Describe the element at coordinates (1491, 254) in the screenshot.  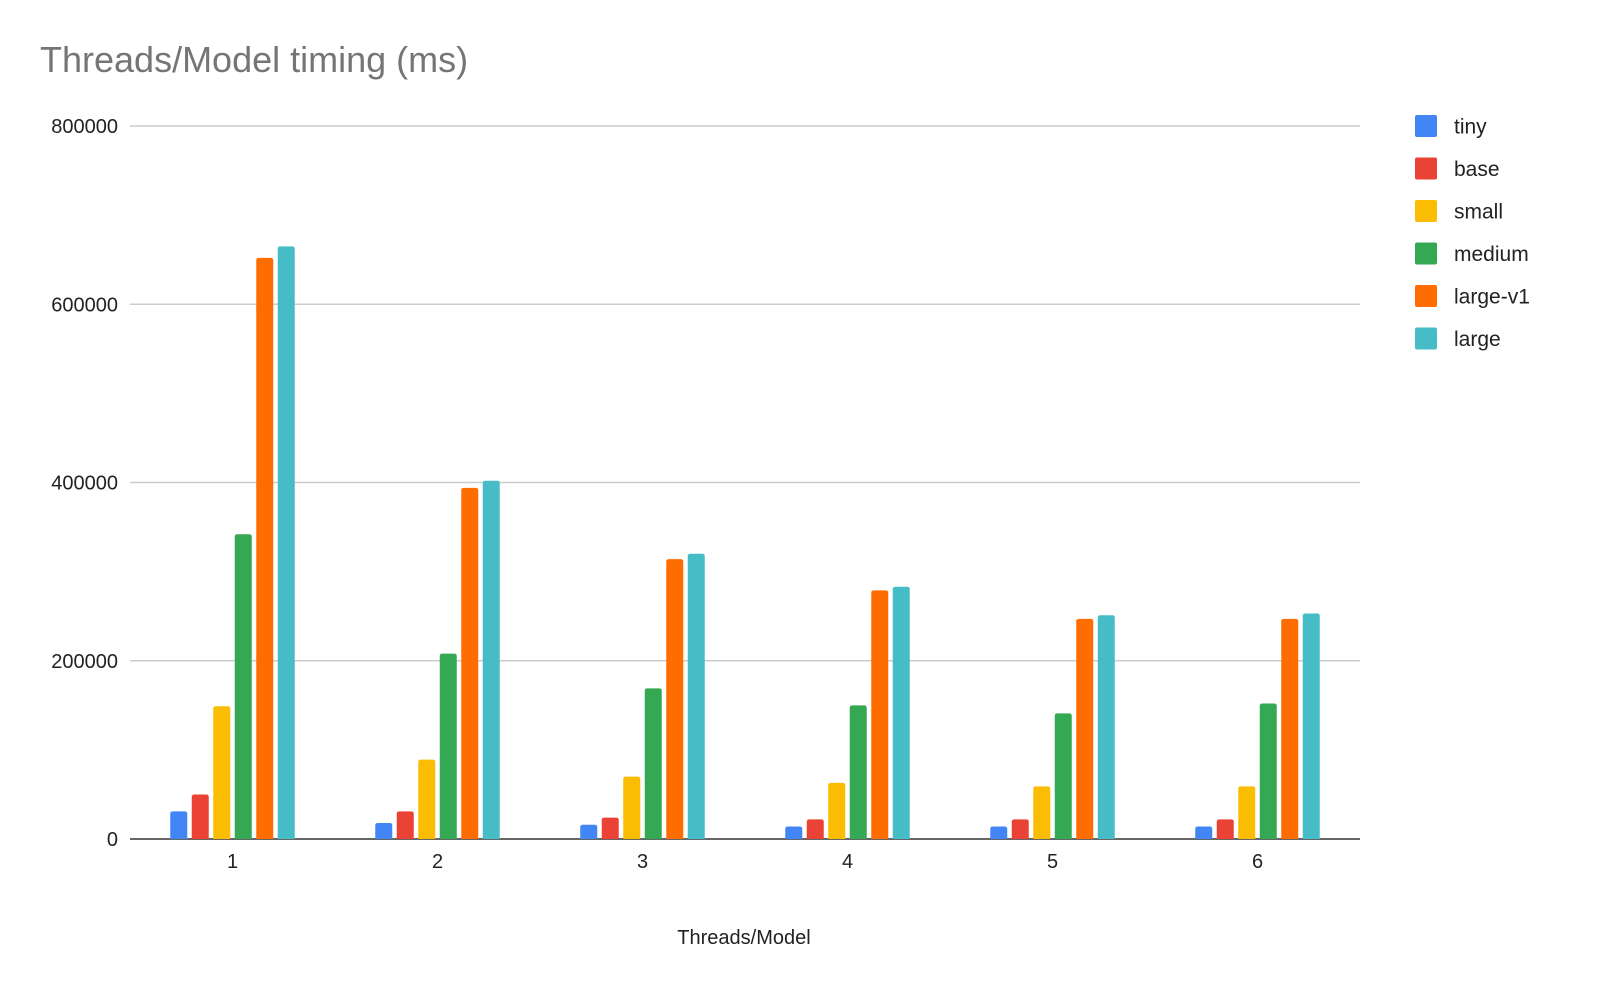
I see `legend-label: medium` at that location.